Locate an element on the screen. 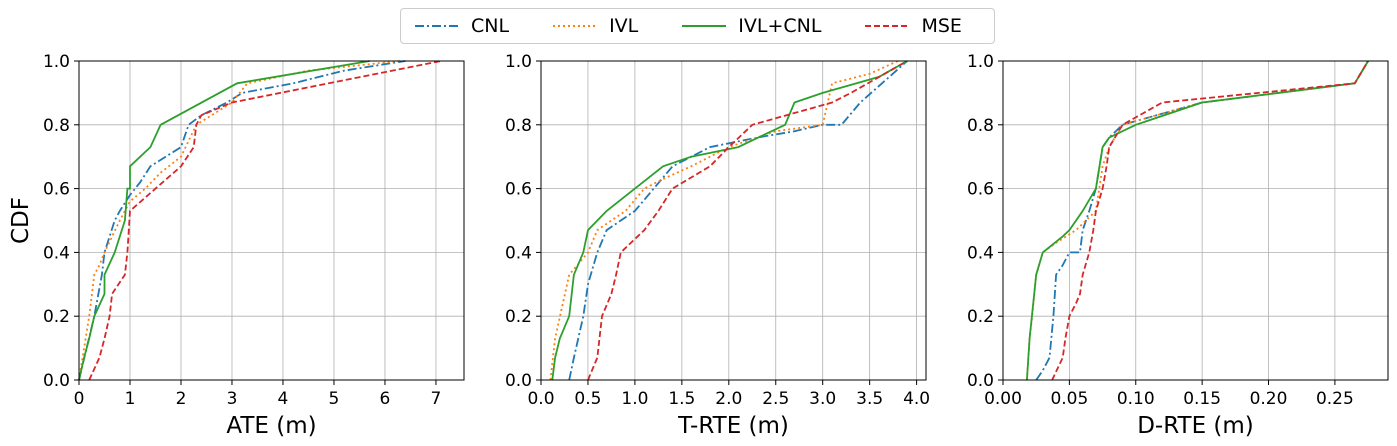 This screenshot has height=446, width=1397. x-tick-label: 0 is located at coordinates (79, 399).